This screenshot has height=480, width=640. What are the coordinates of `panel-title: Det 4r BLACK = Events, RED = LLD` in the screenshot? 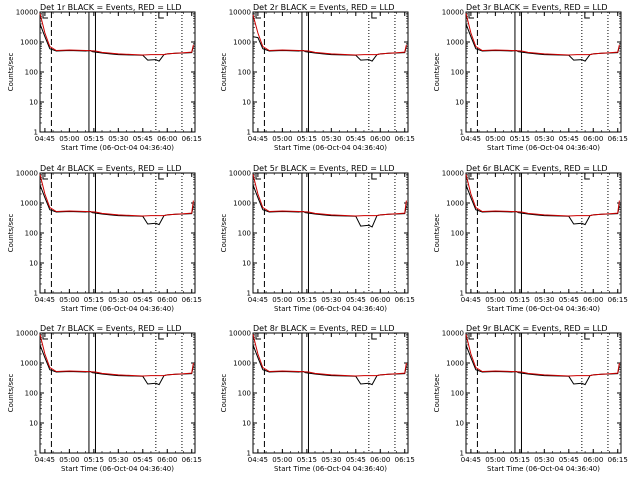 It's located at (111, 168).